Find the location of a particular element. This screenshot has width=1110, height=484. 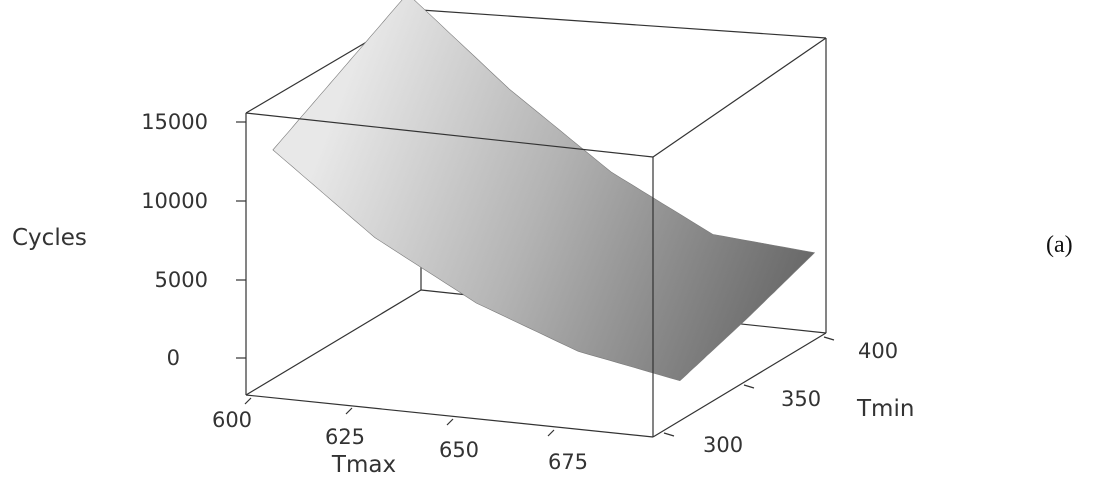

z-tick-label: 0 is located at coordinates (173, 358).